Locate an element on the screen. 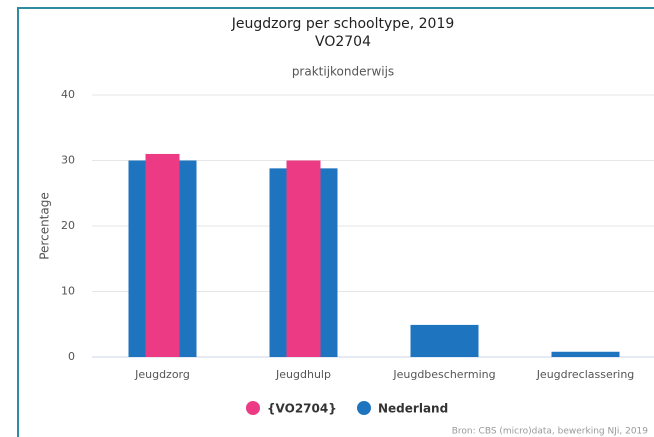  chart-subtitle: praktijkonderwijs is located at coordinates (343, 72).